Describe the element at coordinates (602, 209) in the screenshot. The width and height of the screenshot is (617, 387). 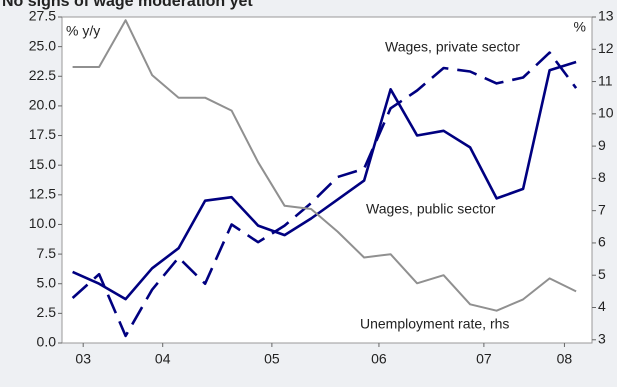
I see `y2-tick-label: 7` at that location.